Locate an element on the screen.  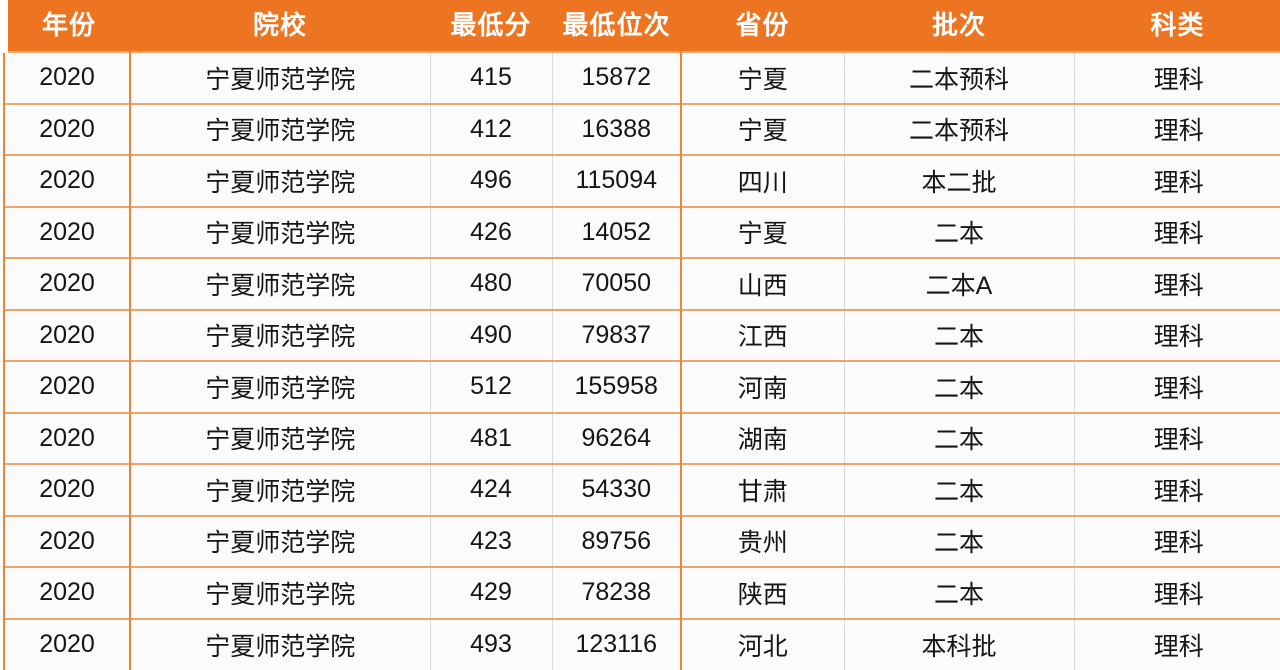
cell-score: 493 is located at coordinates (491, 644).